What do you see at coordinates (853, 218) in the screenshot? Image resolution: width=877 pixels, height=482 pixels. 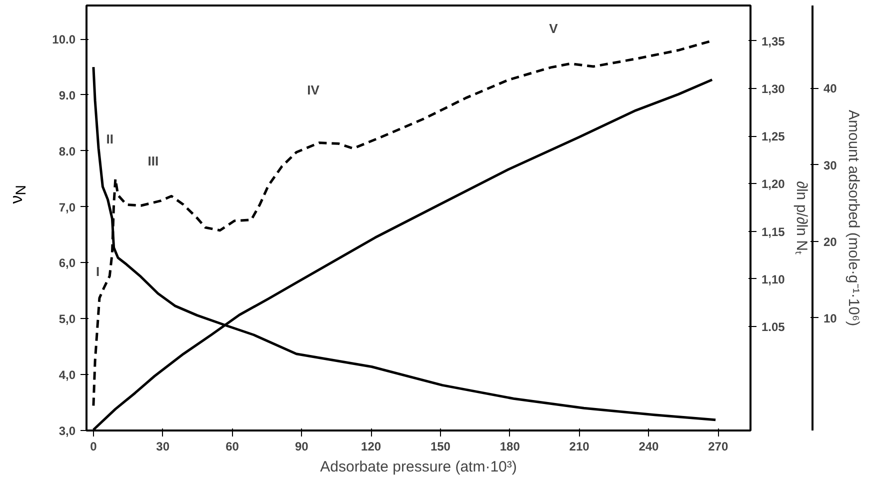 I see `y3-axis-title: Amount adsorbed (mole·g⁻¹·10⁶)` at bounding box center [853, 218].